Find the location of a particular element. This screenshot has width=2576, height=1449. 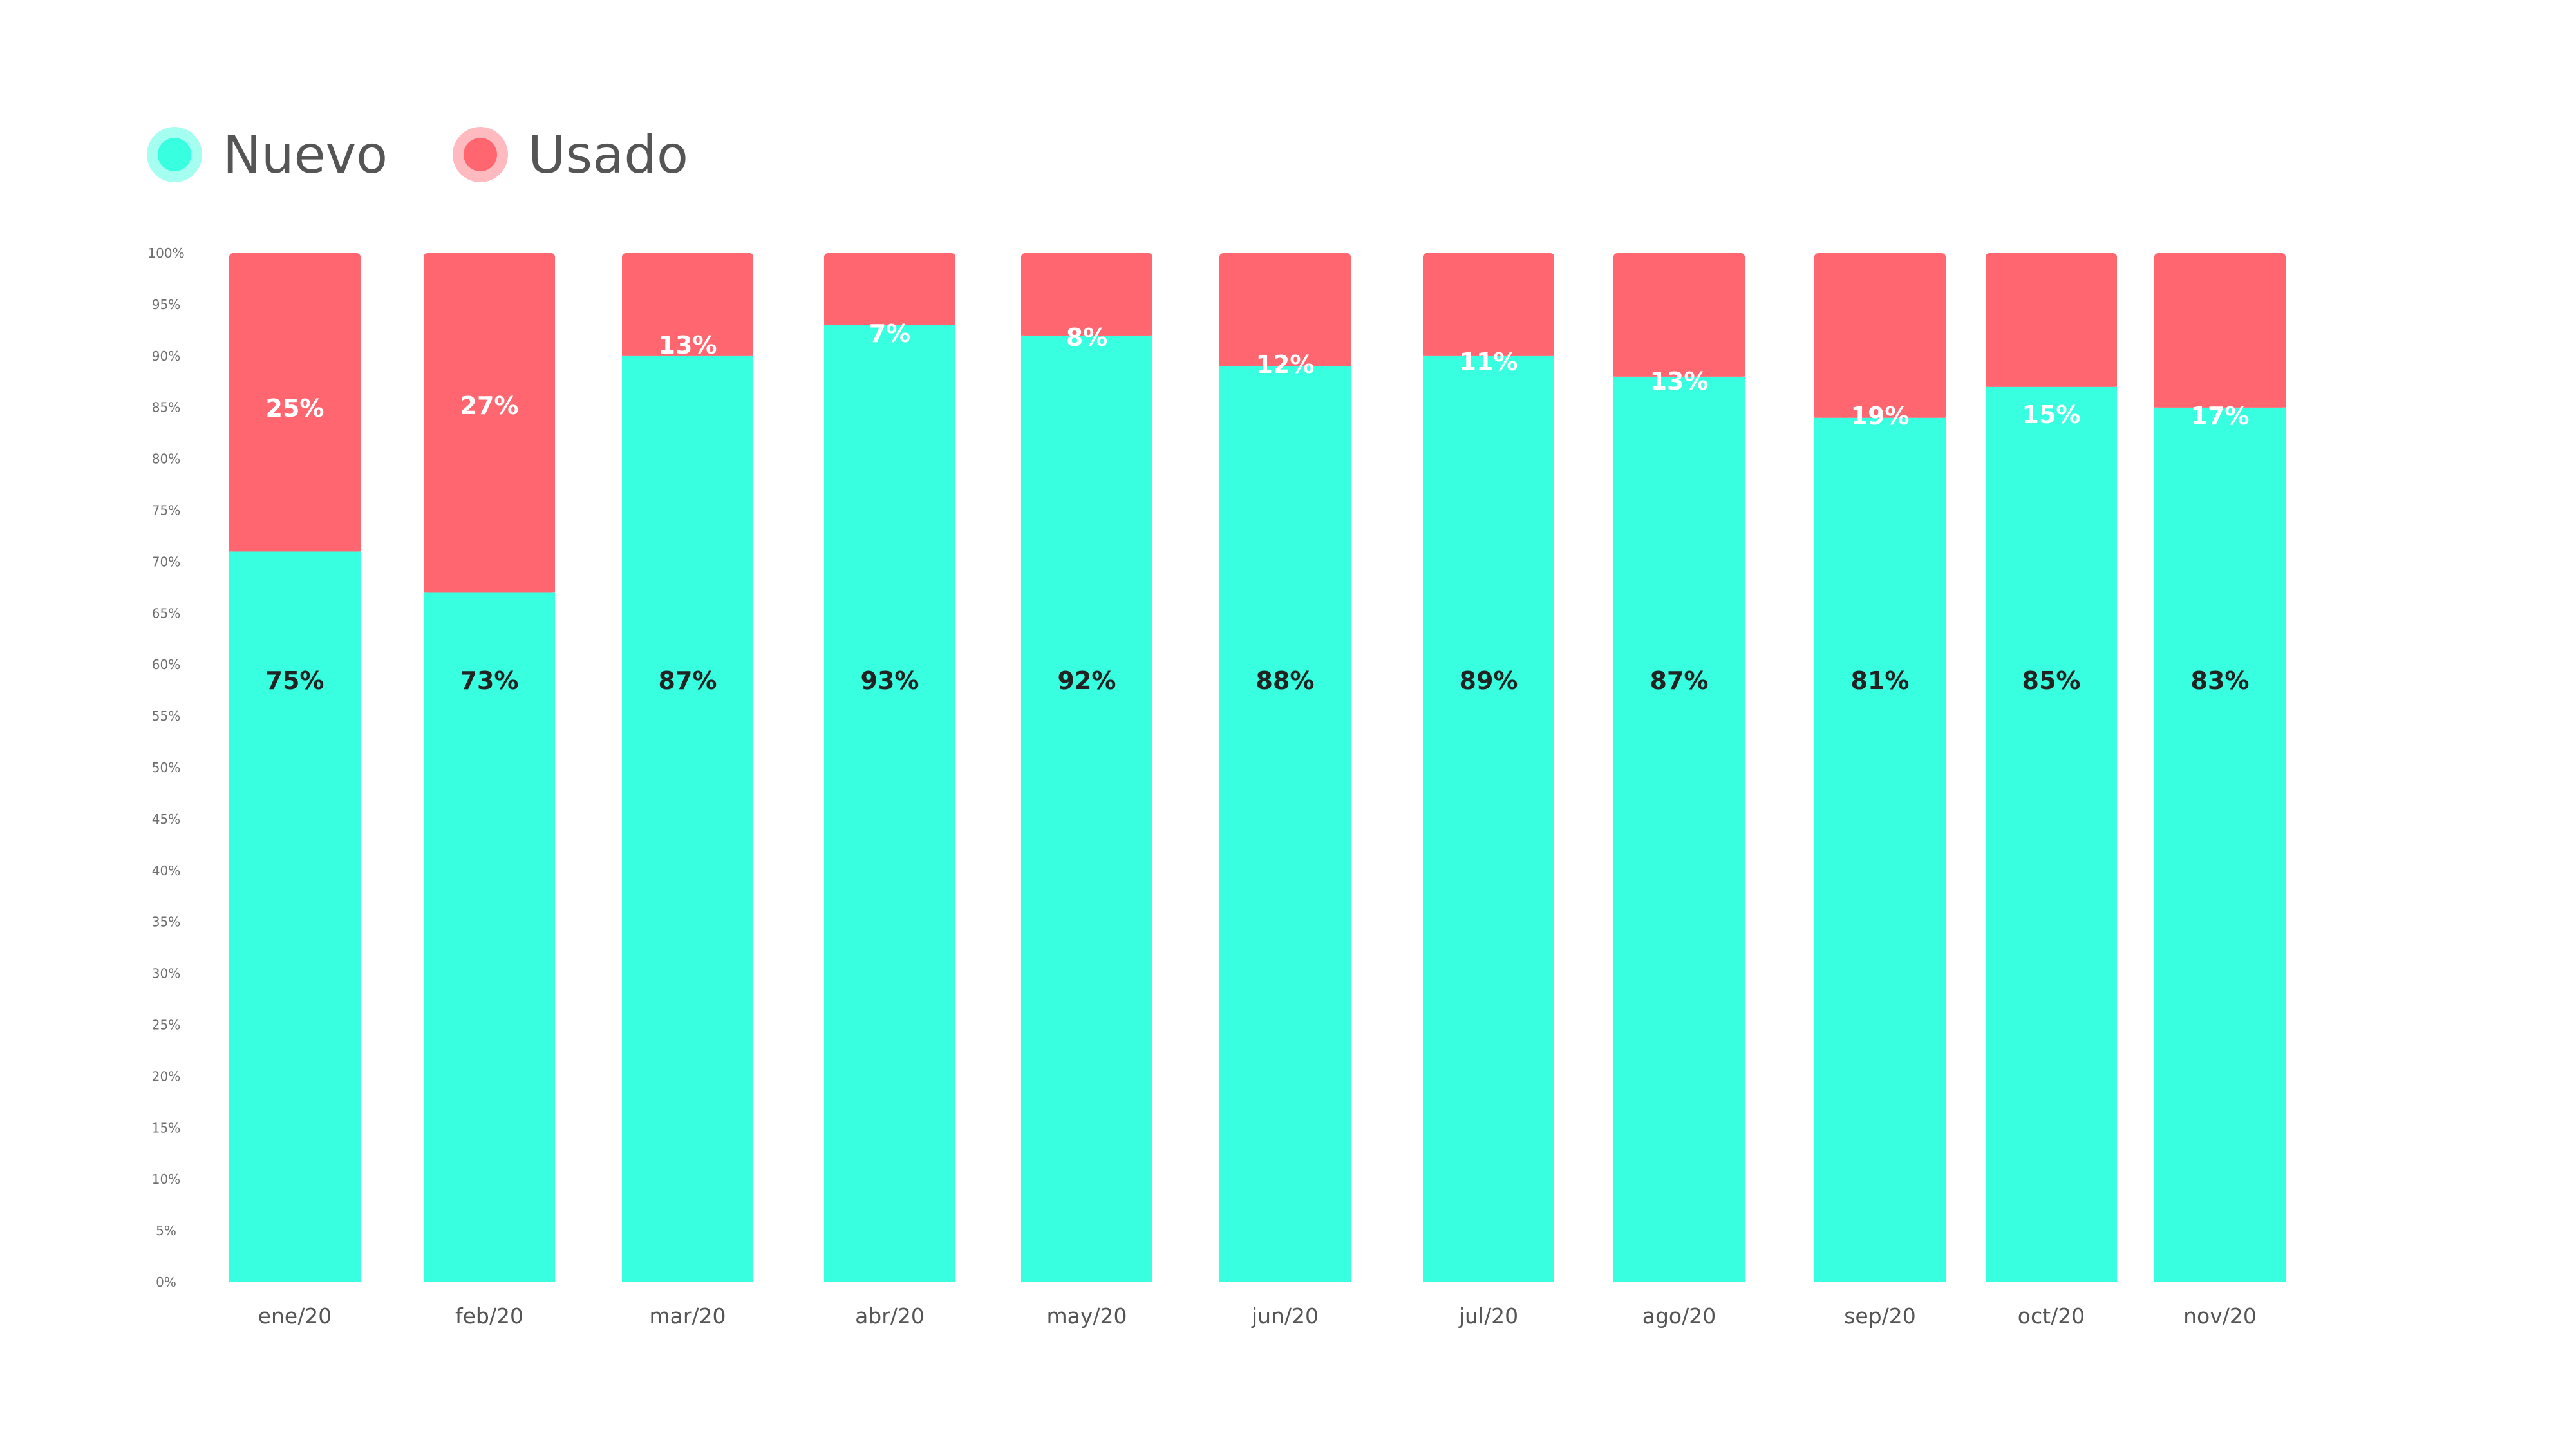

data-label-nuevo: 88% is located at coordinates (1285, 681).